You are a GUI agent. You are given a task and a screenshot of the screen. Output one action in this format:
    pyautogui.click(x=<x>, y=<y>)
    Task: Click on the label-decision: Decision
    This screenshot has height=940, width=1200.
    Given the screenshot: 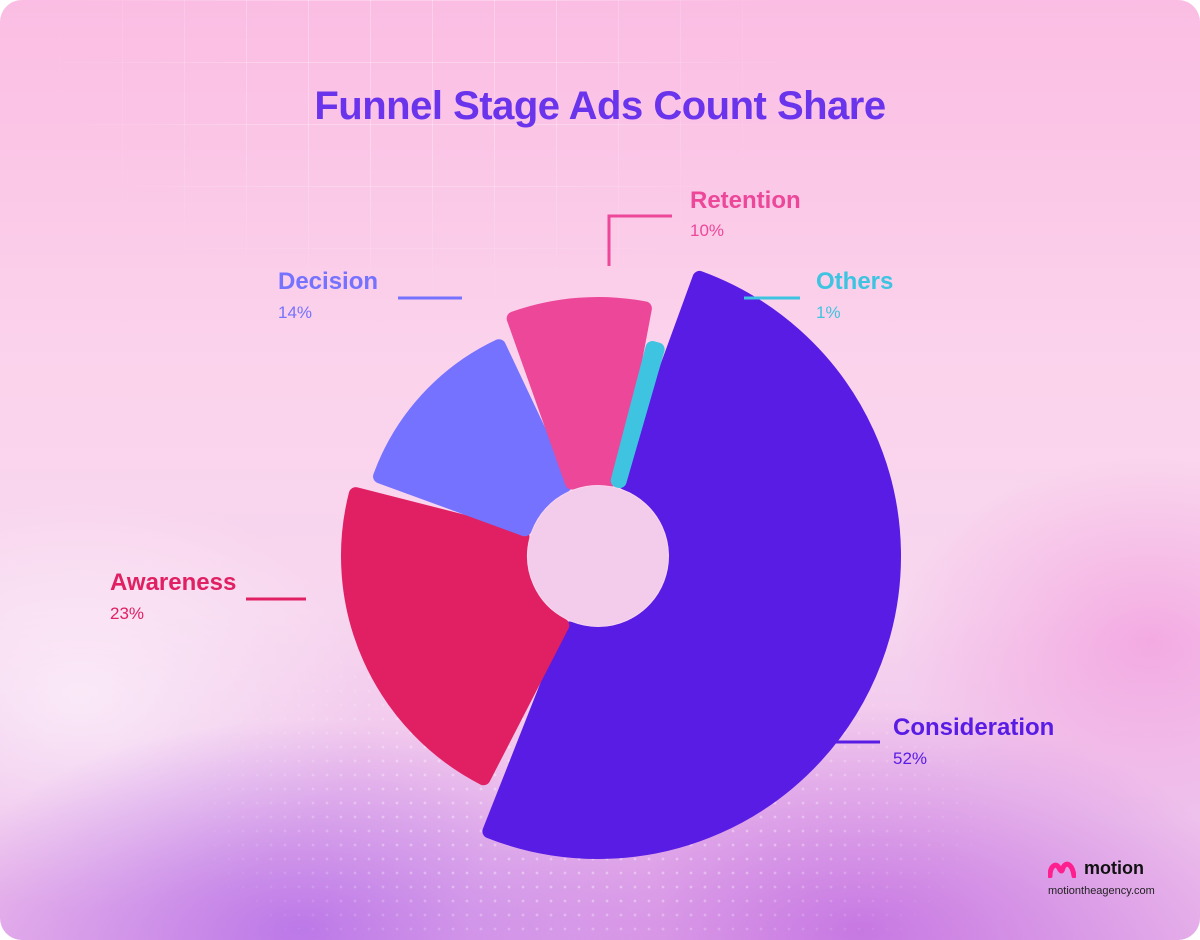 What is the action you would take?
    pyautogui.click(x=328, y=281)
    